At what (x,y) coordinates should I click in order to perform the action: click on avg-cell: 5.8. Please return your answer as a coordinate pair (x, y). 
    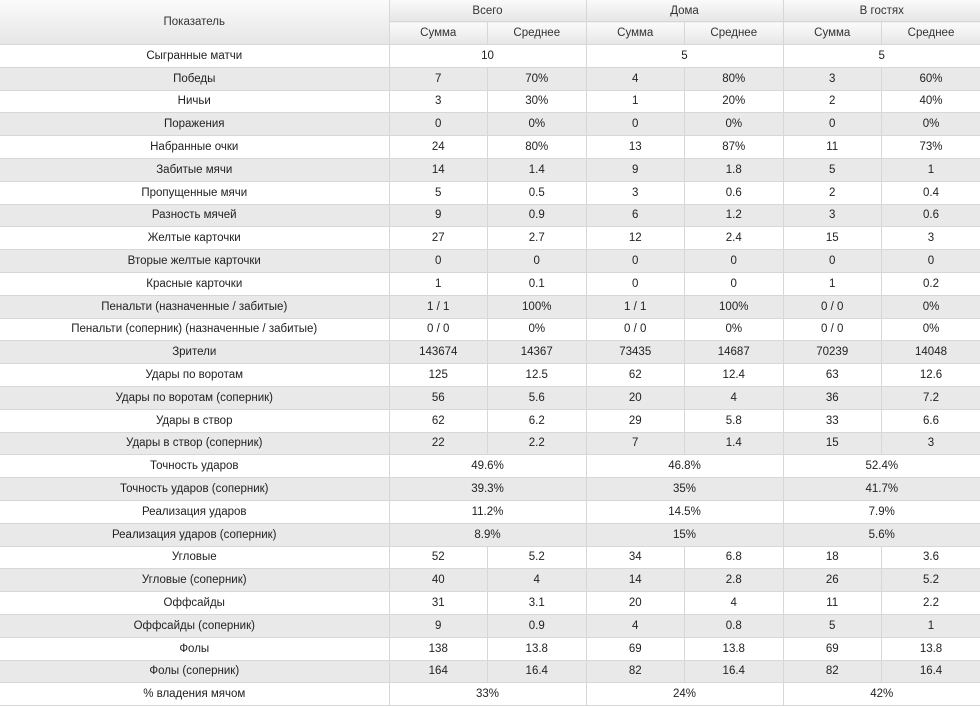
    Looking at the image, I should click on (733, 421).